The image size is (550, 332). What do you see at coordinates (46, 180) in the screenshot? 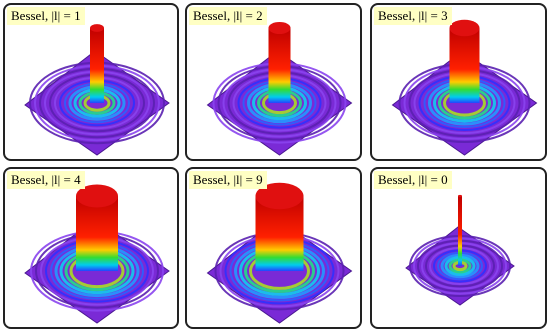
I see `panel-label: Bessel, |l| = 4` at bounding box center [46, 180].